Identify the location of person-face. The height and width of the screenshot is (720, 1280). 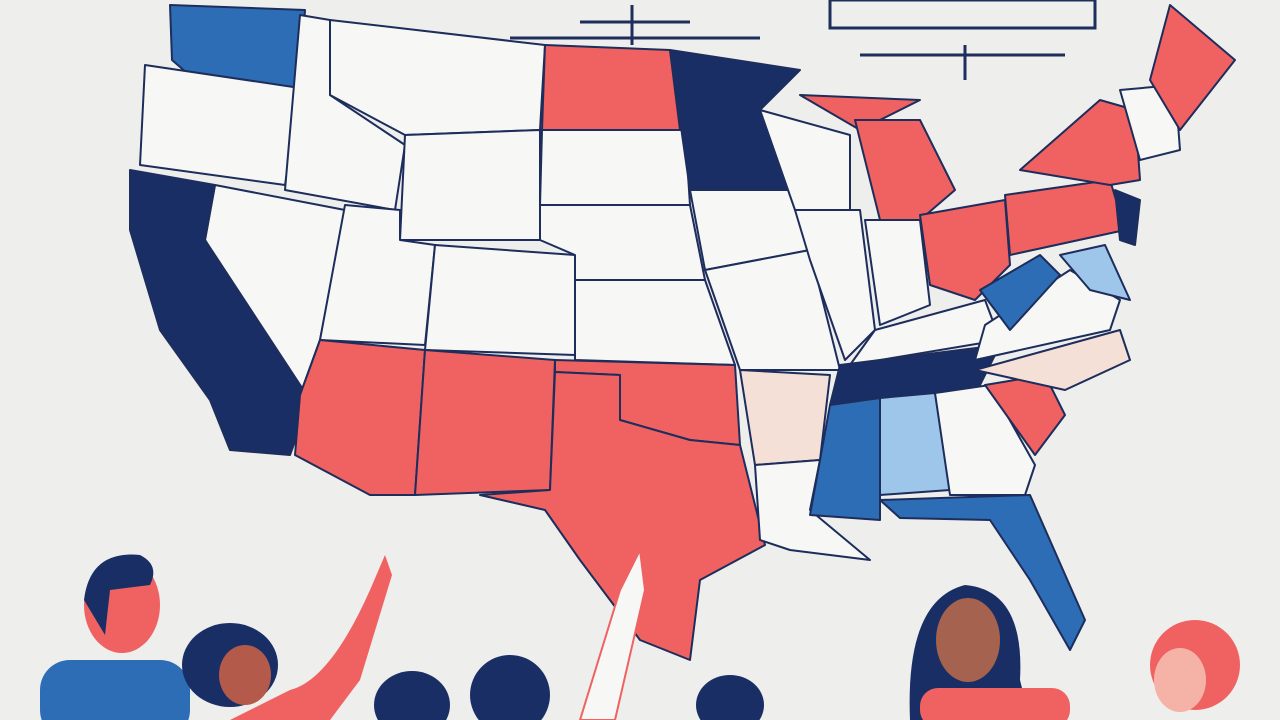
(1180, 680).